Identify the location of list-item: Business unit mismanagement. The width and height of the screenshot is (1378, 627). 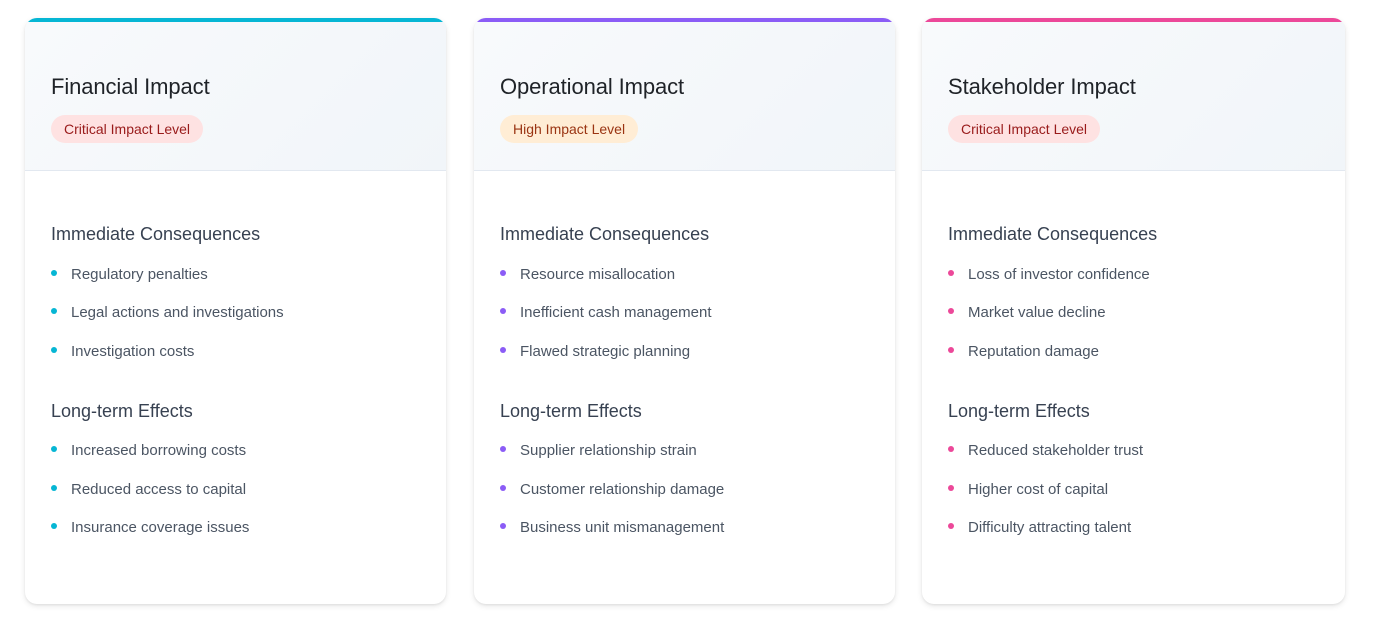
(684, 528).